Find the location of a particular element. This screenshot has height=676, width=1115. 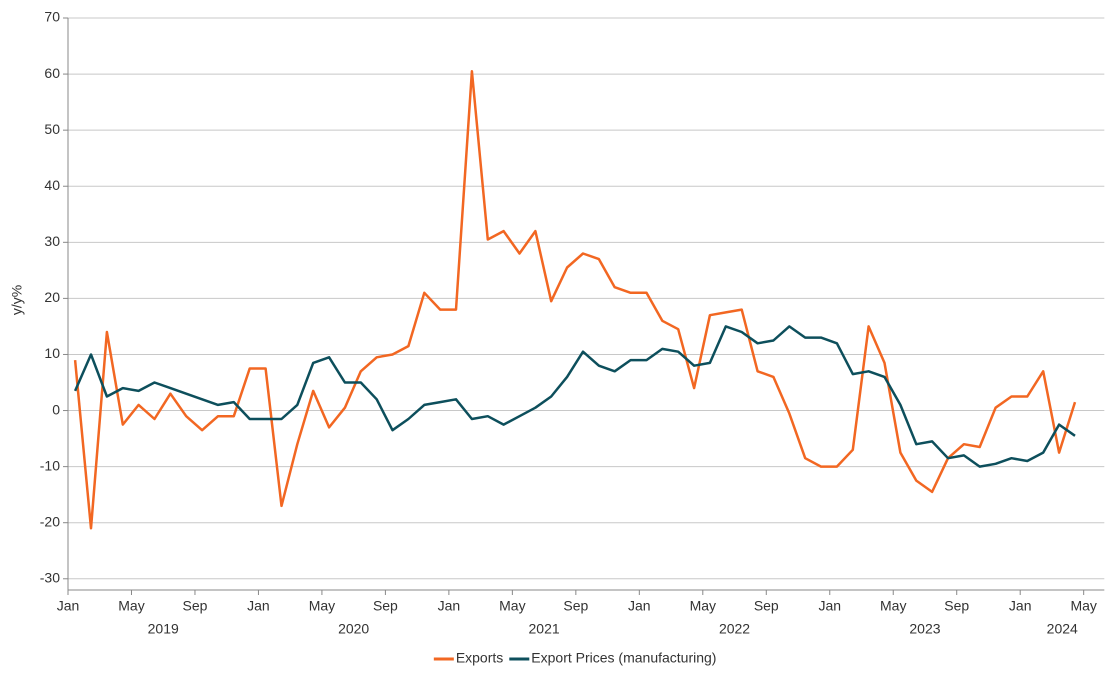

y-tick-label: 20 is located at coordinates (52, 297).